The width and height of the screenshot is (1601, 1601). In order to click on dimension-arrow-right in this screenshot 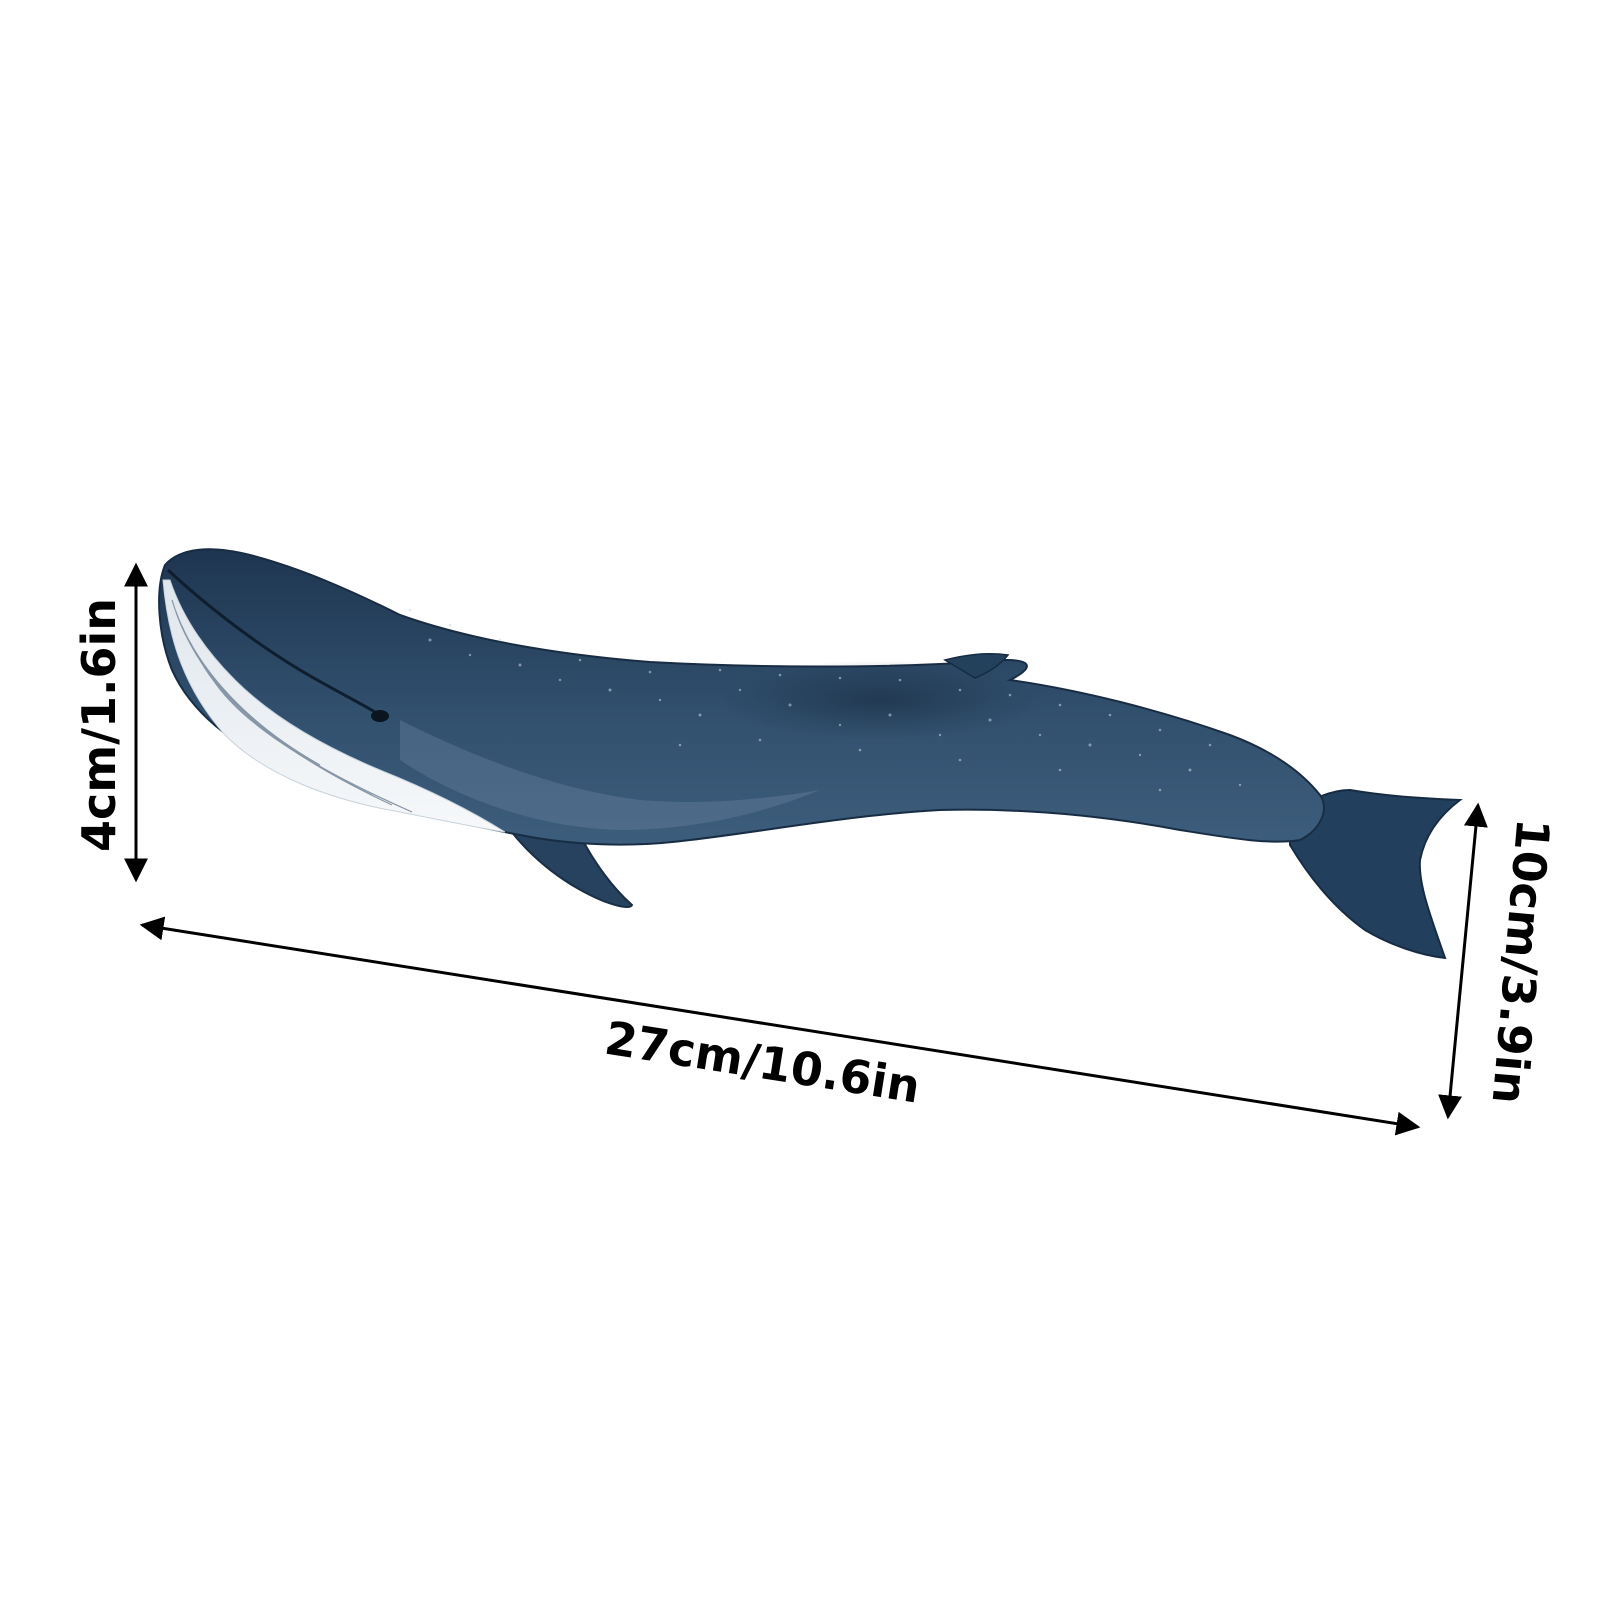, I will do `click(1463, 961)`.